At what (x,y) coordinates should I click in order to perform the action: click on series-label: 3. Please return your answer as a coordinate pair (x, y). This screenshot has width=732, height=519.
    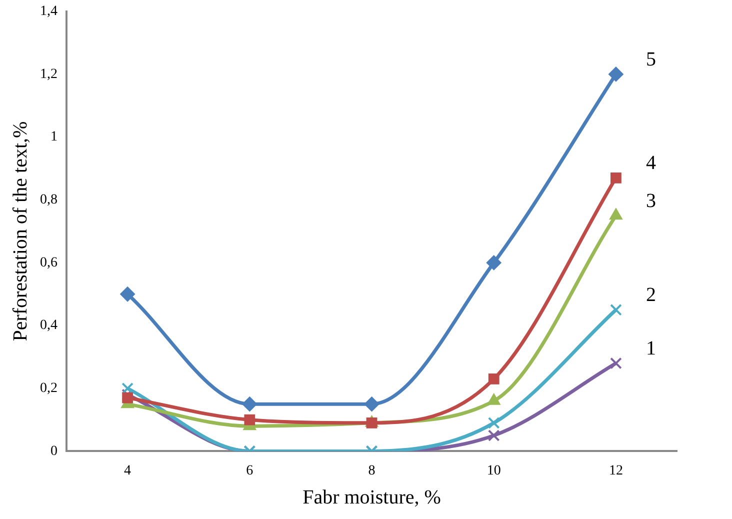
    Looking at the image, I should click on (651, 201).